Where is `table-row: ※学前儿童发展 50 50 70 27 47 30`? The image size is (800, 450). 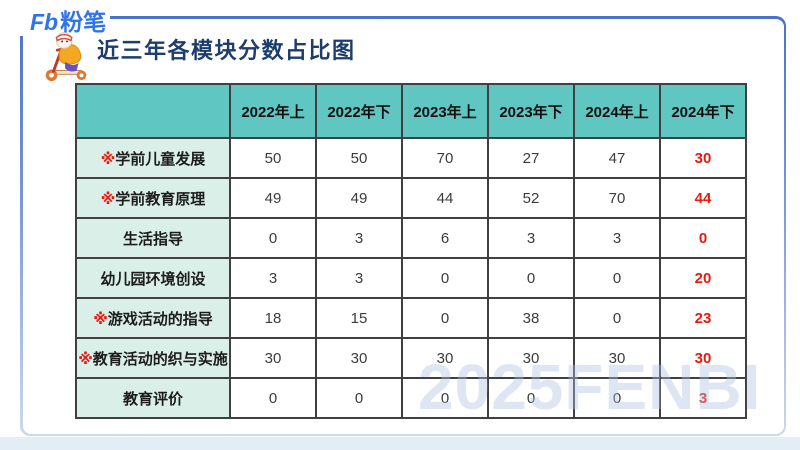
table-row: ※学前儿童发展 50 50 70 27 47 30 is located at coordinates (411, 158).